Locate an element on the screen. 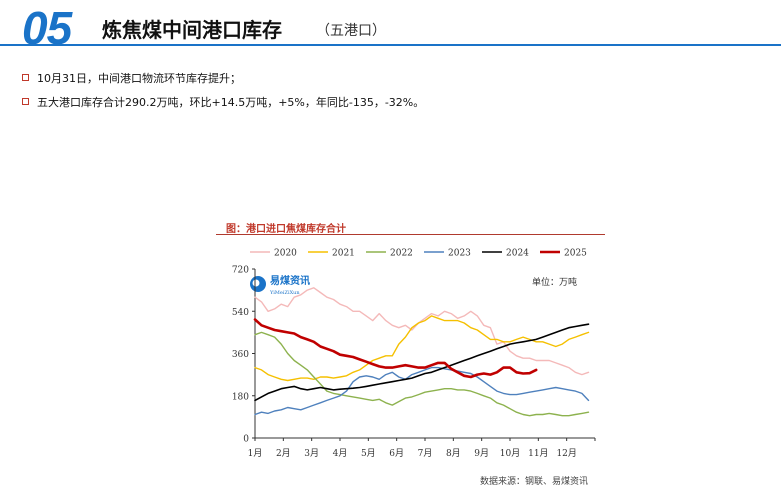 The image size is (781, 489). x-tick-label: 12月 is located at coordinates (566, 453).